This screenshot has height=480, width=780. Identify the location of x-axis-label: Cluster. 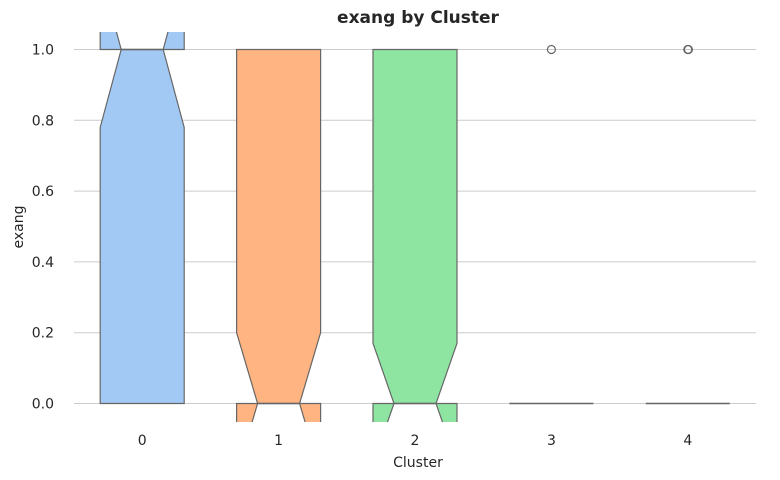
(418, 463).